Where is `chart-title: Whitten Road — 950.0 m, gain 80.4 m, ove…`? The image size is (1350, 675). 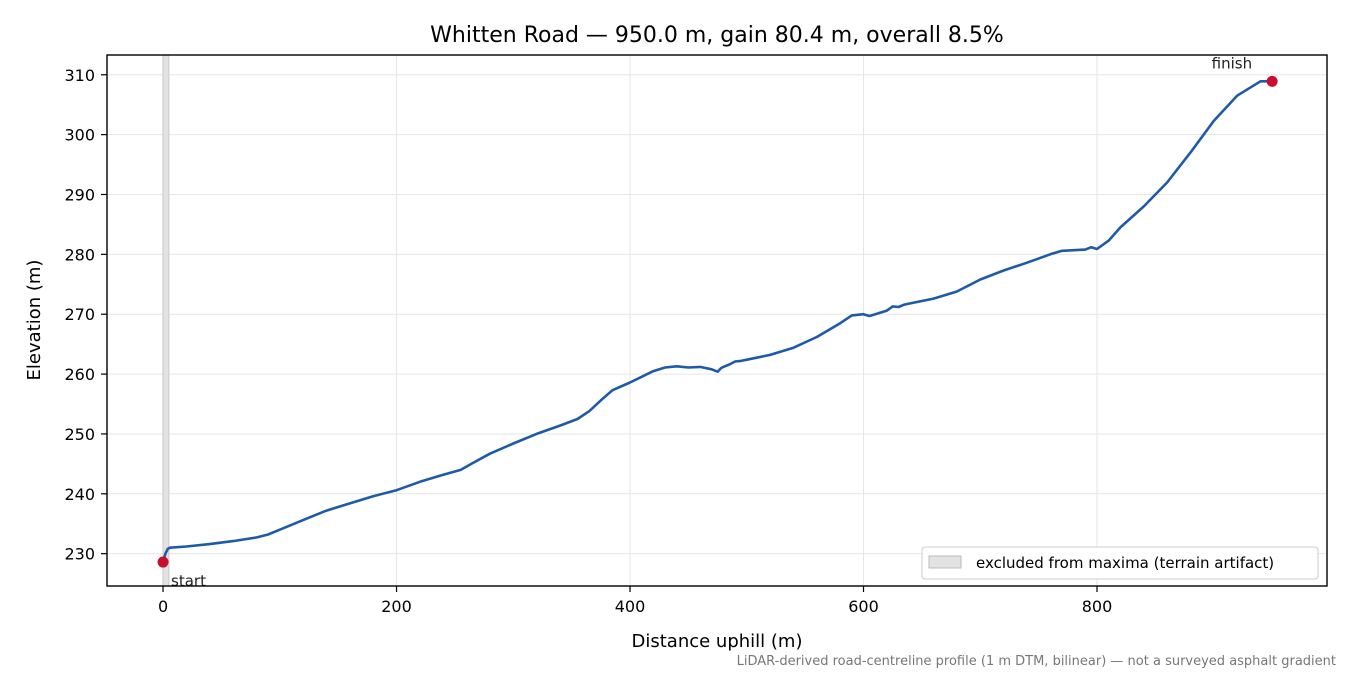
chart-title: Whitten Road — 950.0 m, gain 80.4 m, ove… is located at coordinates (717, 35).